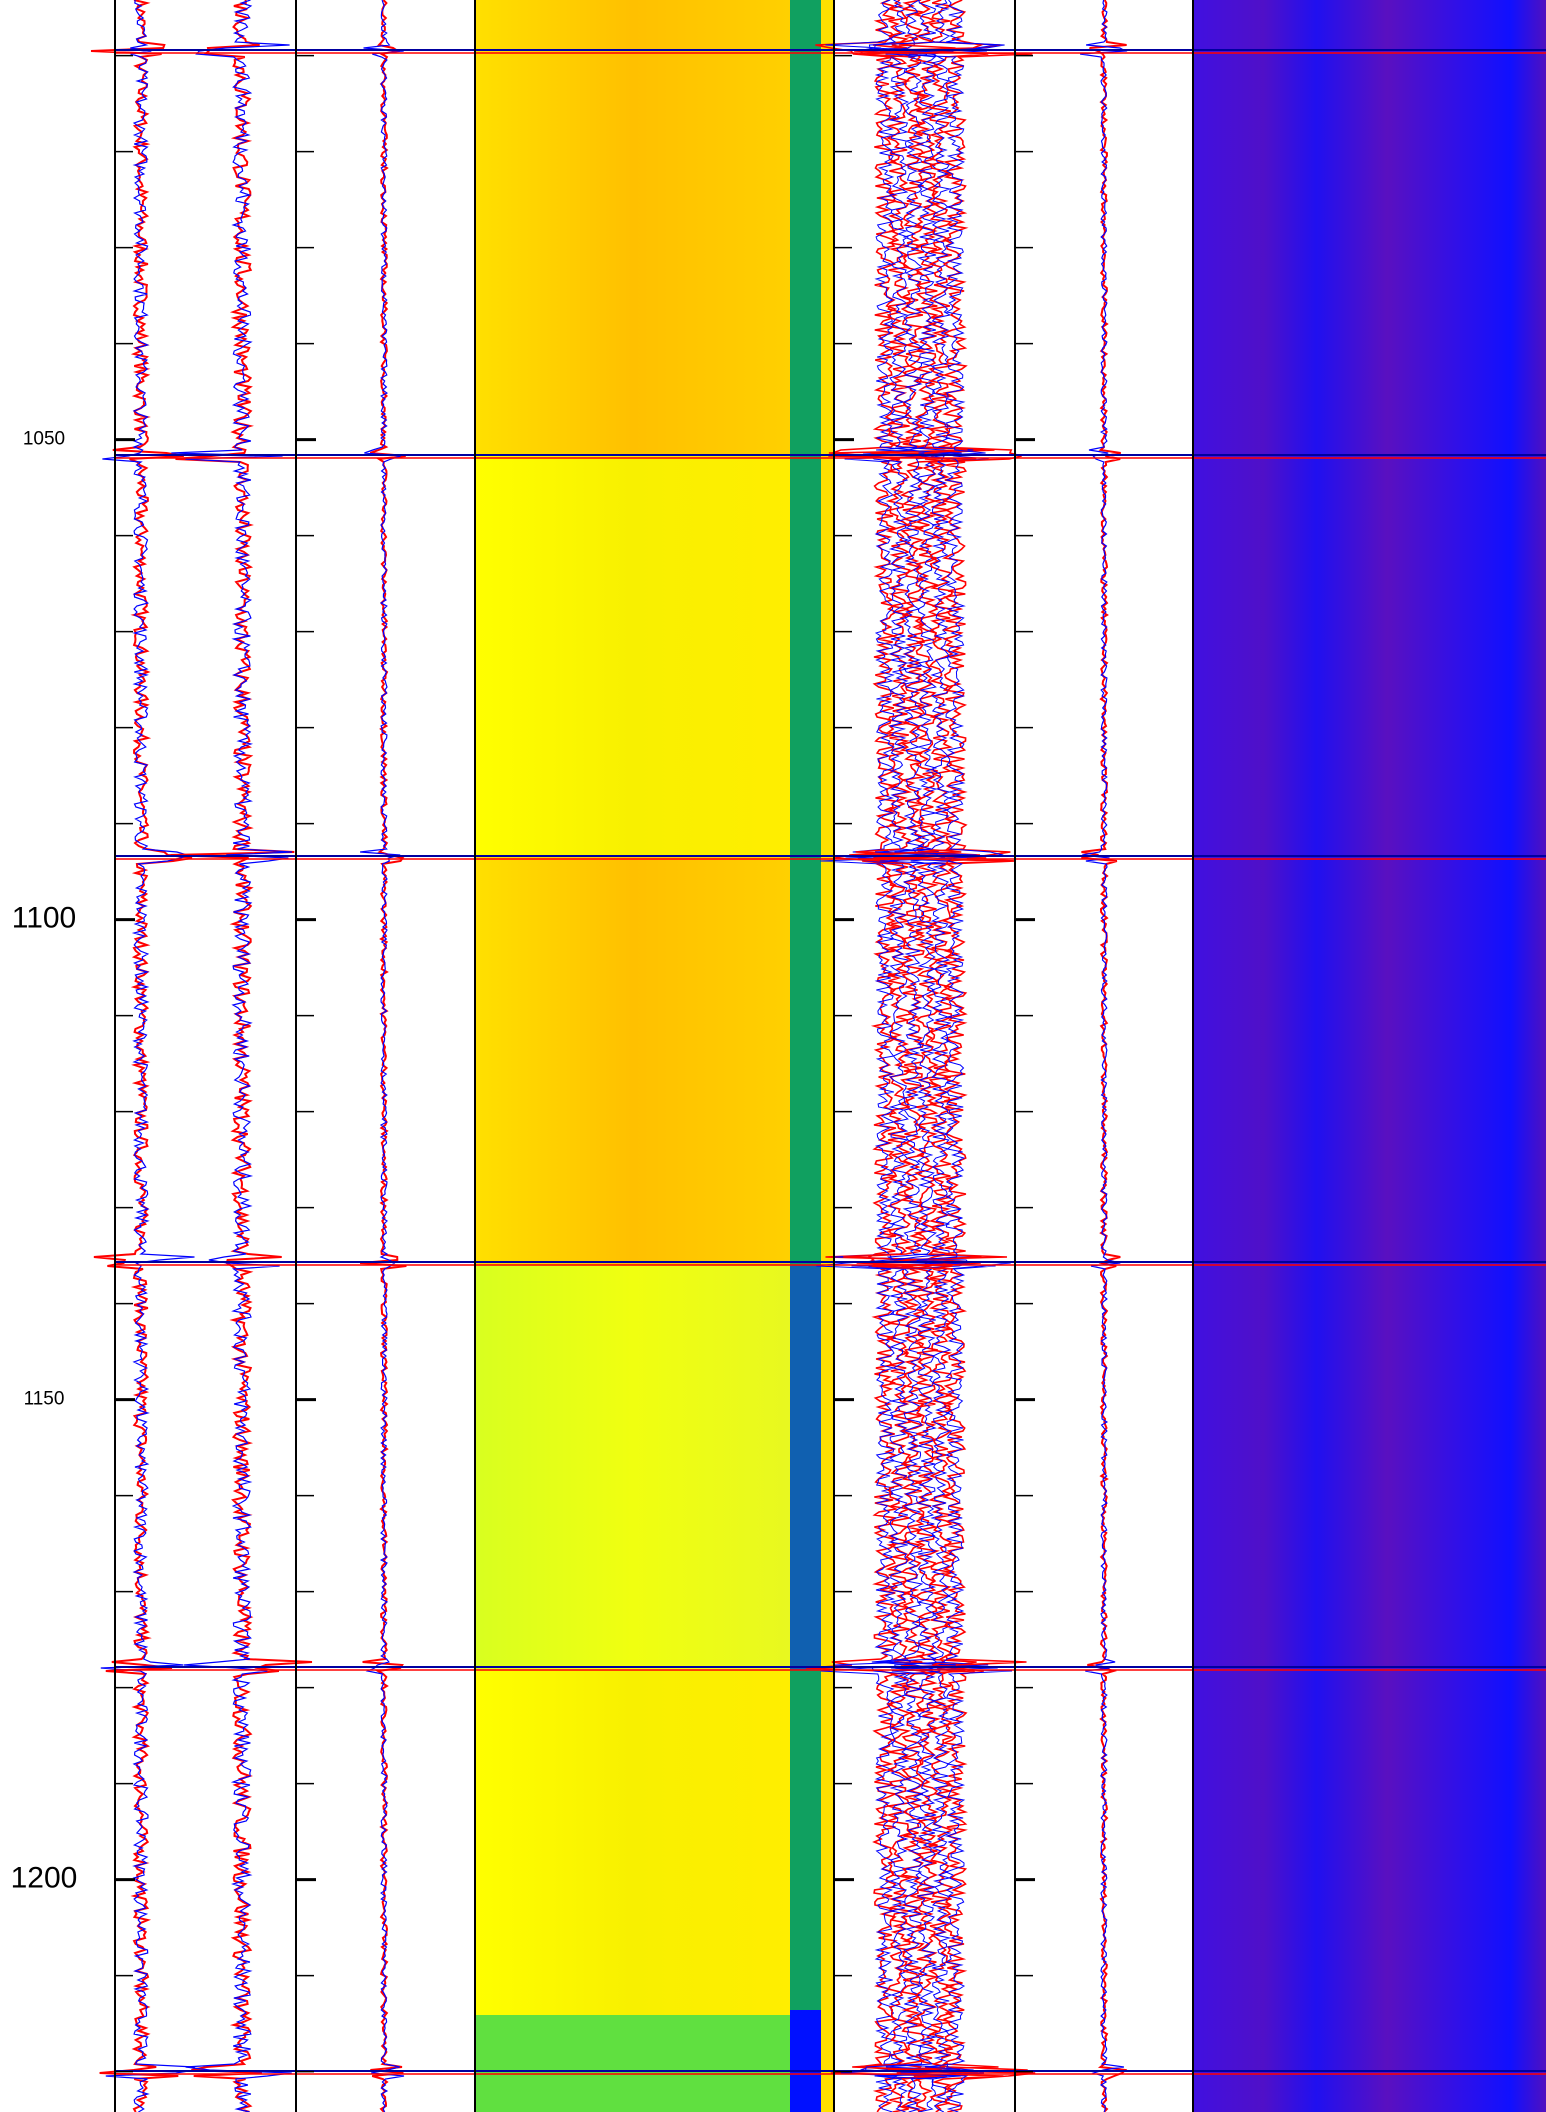  What do you see at coordinates (44, 1399) in the screenshot?
I see `y-tick-label: 1150` at bounding box center [44, 1399].